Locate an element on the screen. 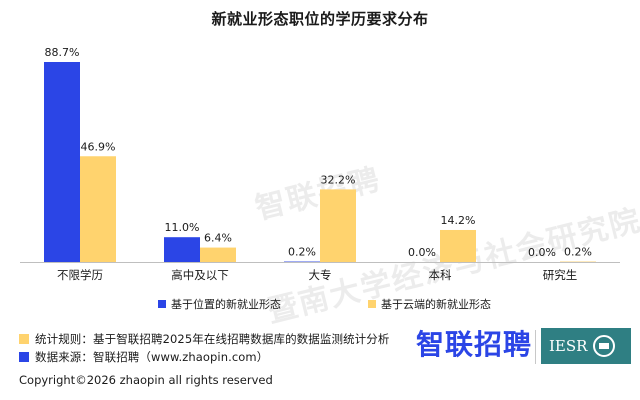  x-tick-label-1: 高中及以下 is located at coordinates (200, 275).